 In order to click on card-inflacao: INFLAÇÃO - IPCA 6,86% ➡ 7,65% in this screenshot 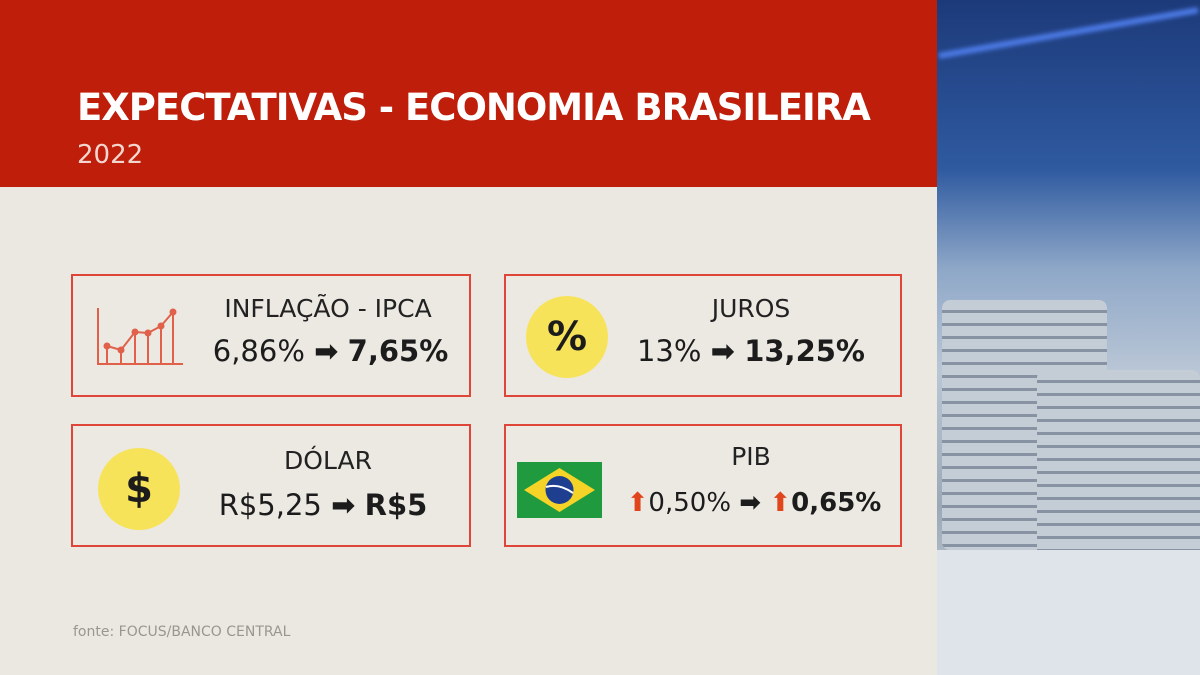, I will do `click(271, 335)`.